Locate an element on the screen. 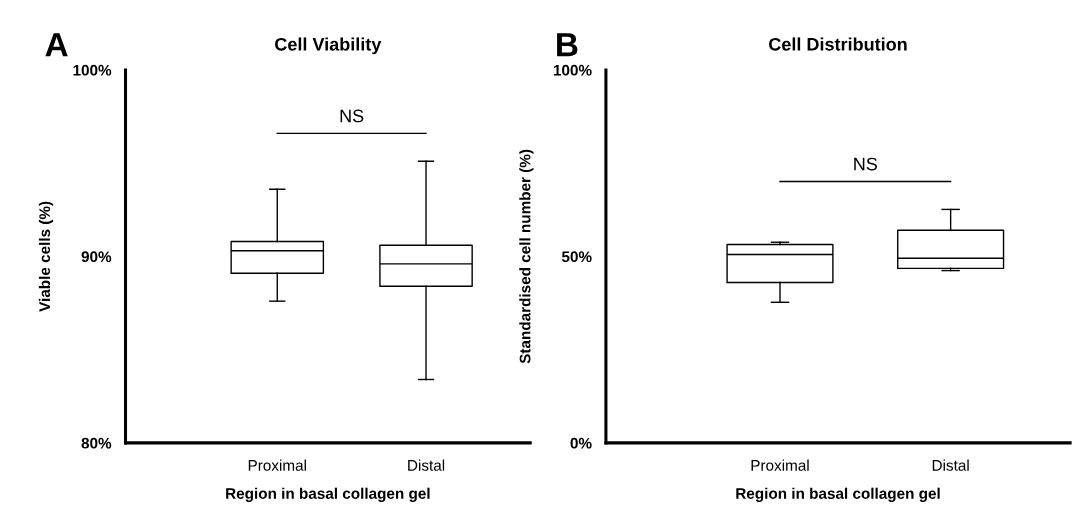 This screenshot has height=518, width=1082. chart-title: Cell Viability is located at coordinates (328, 46).